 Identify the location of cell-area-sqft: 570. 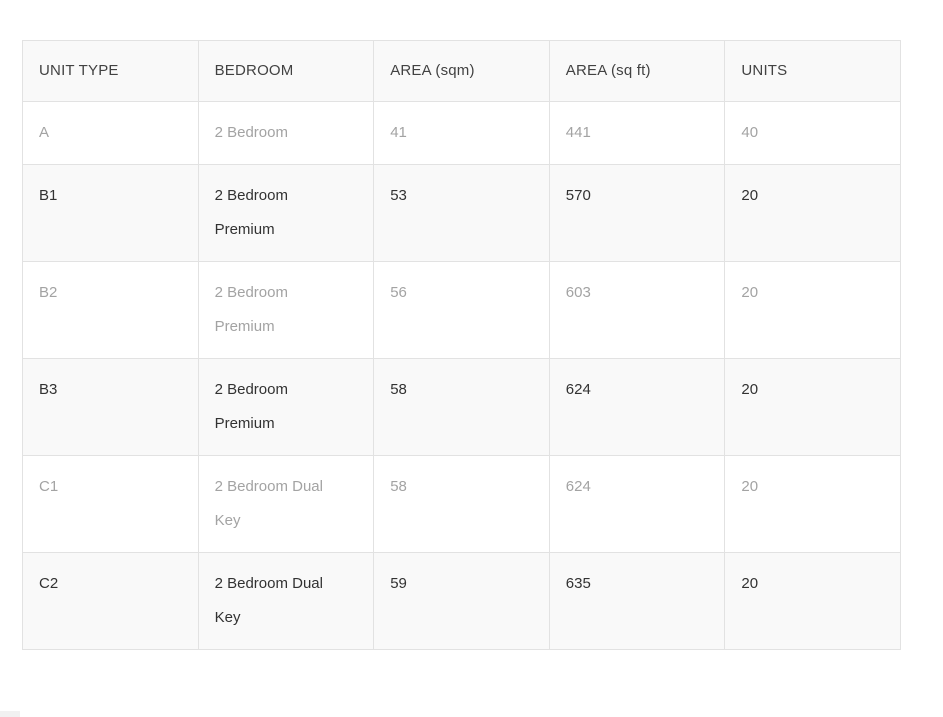
(637, 213).